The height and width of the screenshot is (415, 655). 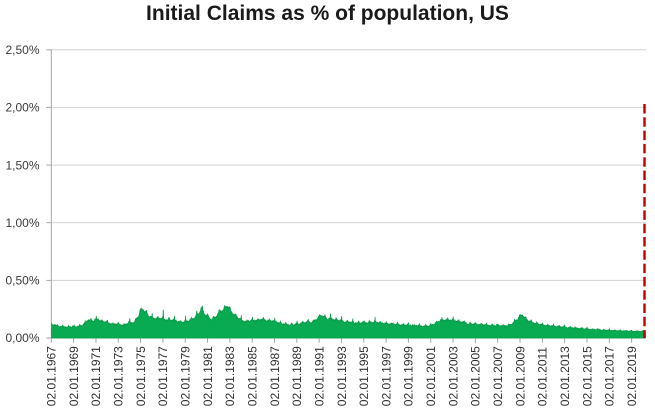 What do you see at coordinates (319, 376) in the screenshot?
I see `svg-text: 02.01.1991` at bounding box center [319, 376].